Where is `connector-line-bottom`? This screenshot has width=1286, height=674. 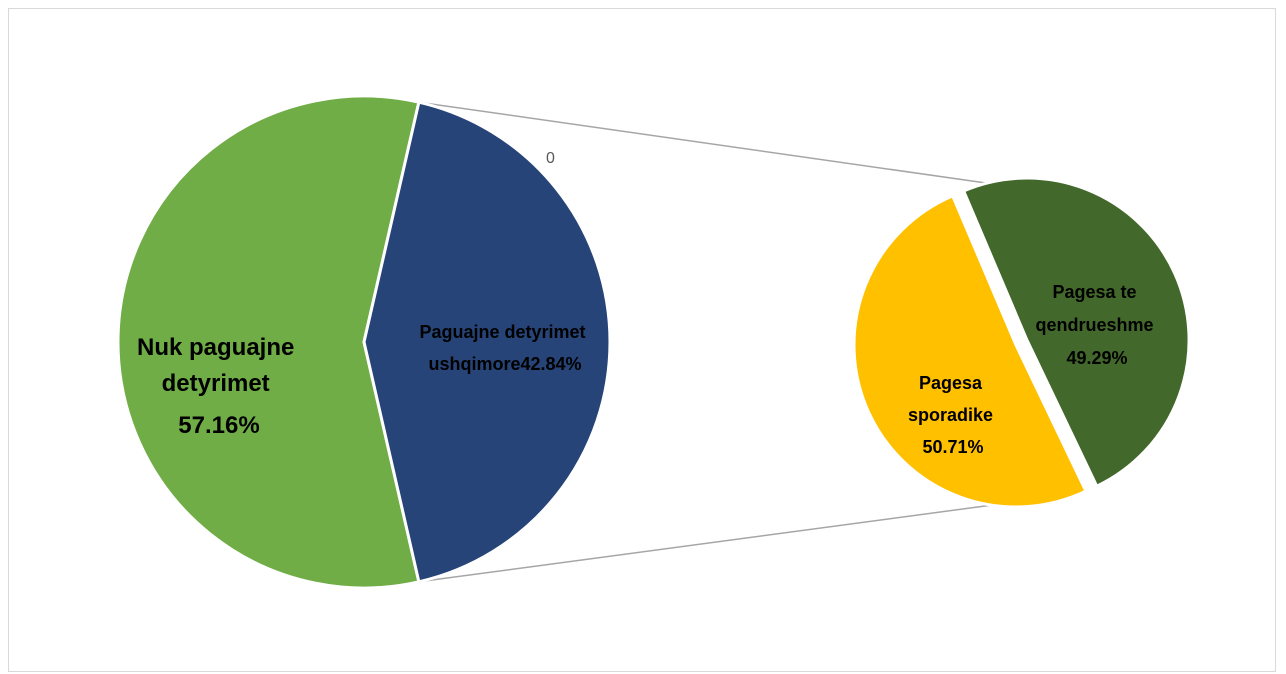
connector-line-bottom is located at coordinates (709, 543).